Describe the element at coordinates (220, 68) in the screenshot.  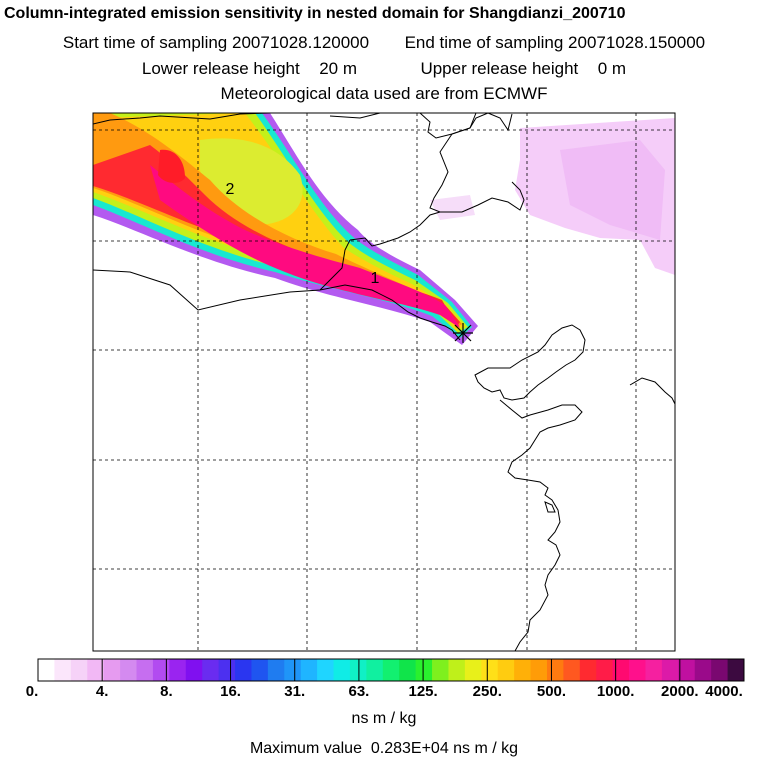
I see `lower-height-label: Lower release height` at that location.